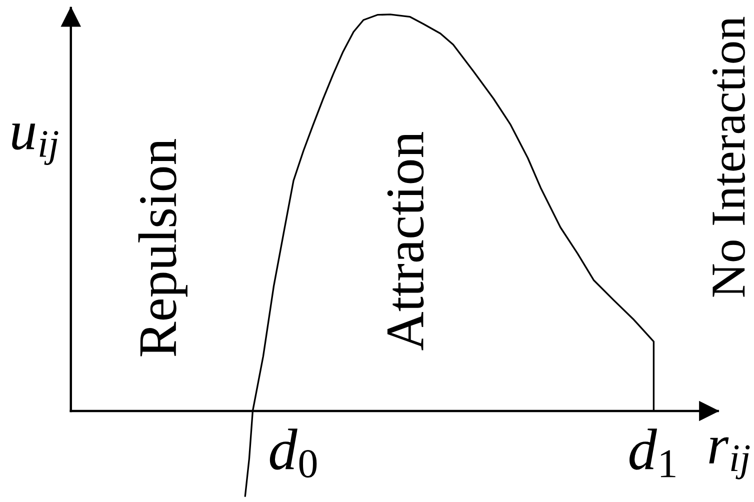 This screenshot has width=754, height=502. Describe the element at coordinates (293, 453) in the screenshot. I see `x-tick-label: d$_{0}$` at that location.